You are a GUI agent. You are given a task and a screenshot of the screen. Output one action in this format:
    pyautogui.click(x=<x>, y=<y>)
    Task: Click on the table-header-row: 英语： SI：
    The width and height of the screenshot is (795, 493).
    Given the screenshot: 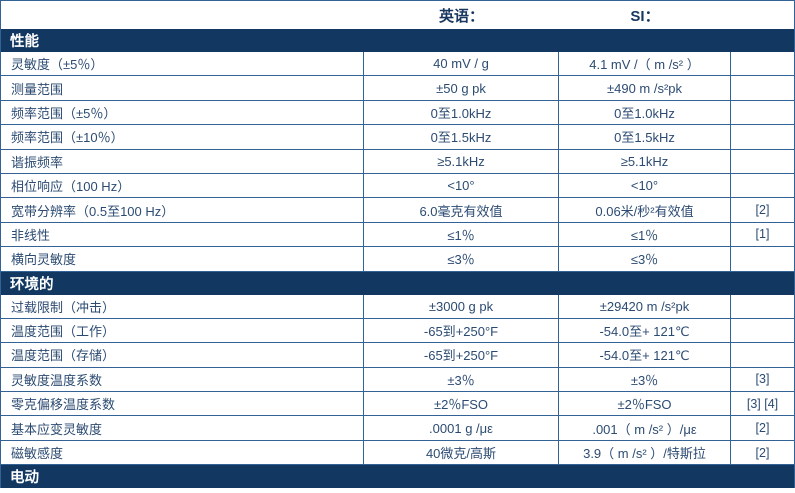 What is the action you would take?
    pyautogui.click(x=397, y=15)
    